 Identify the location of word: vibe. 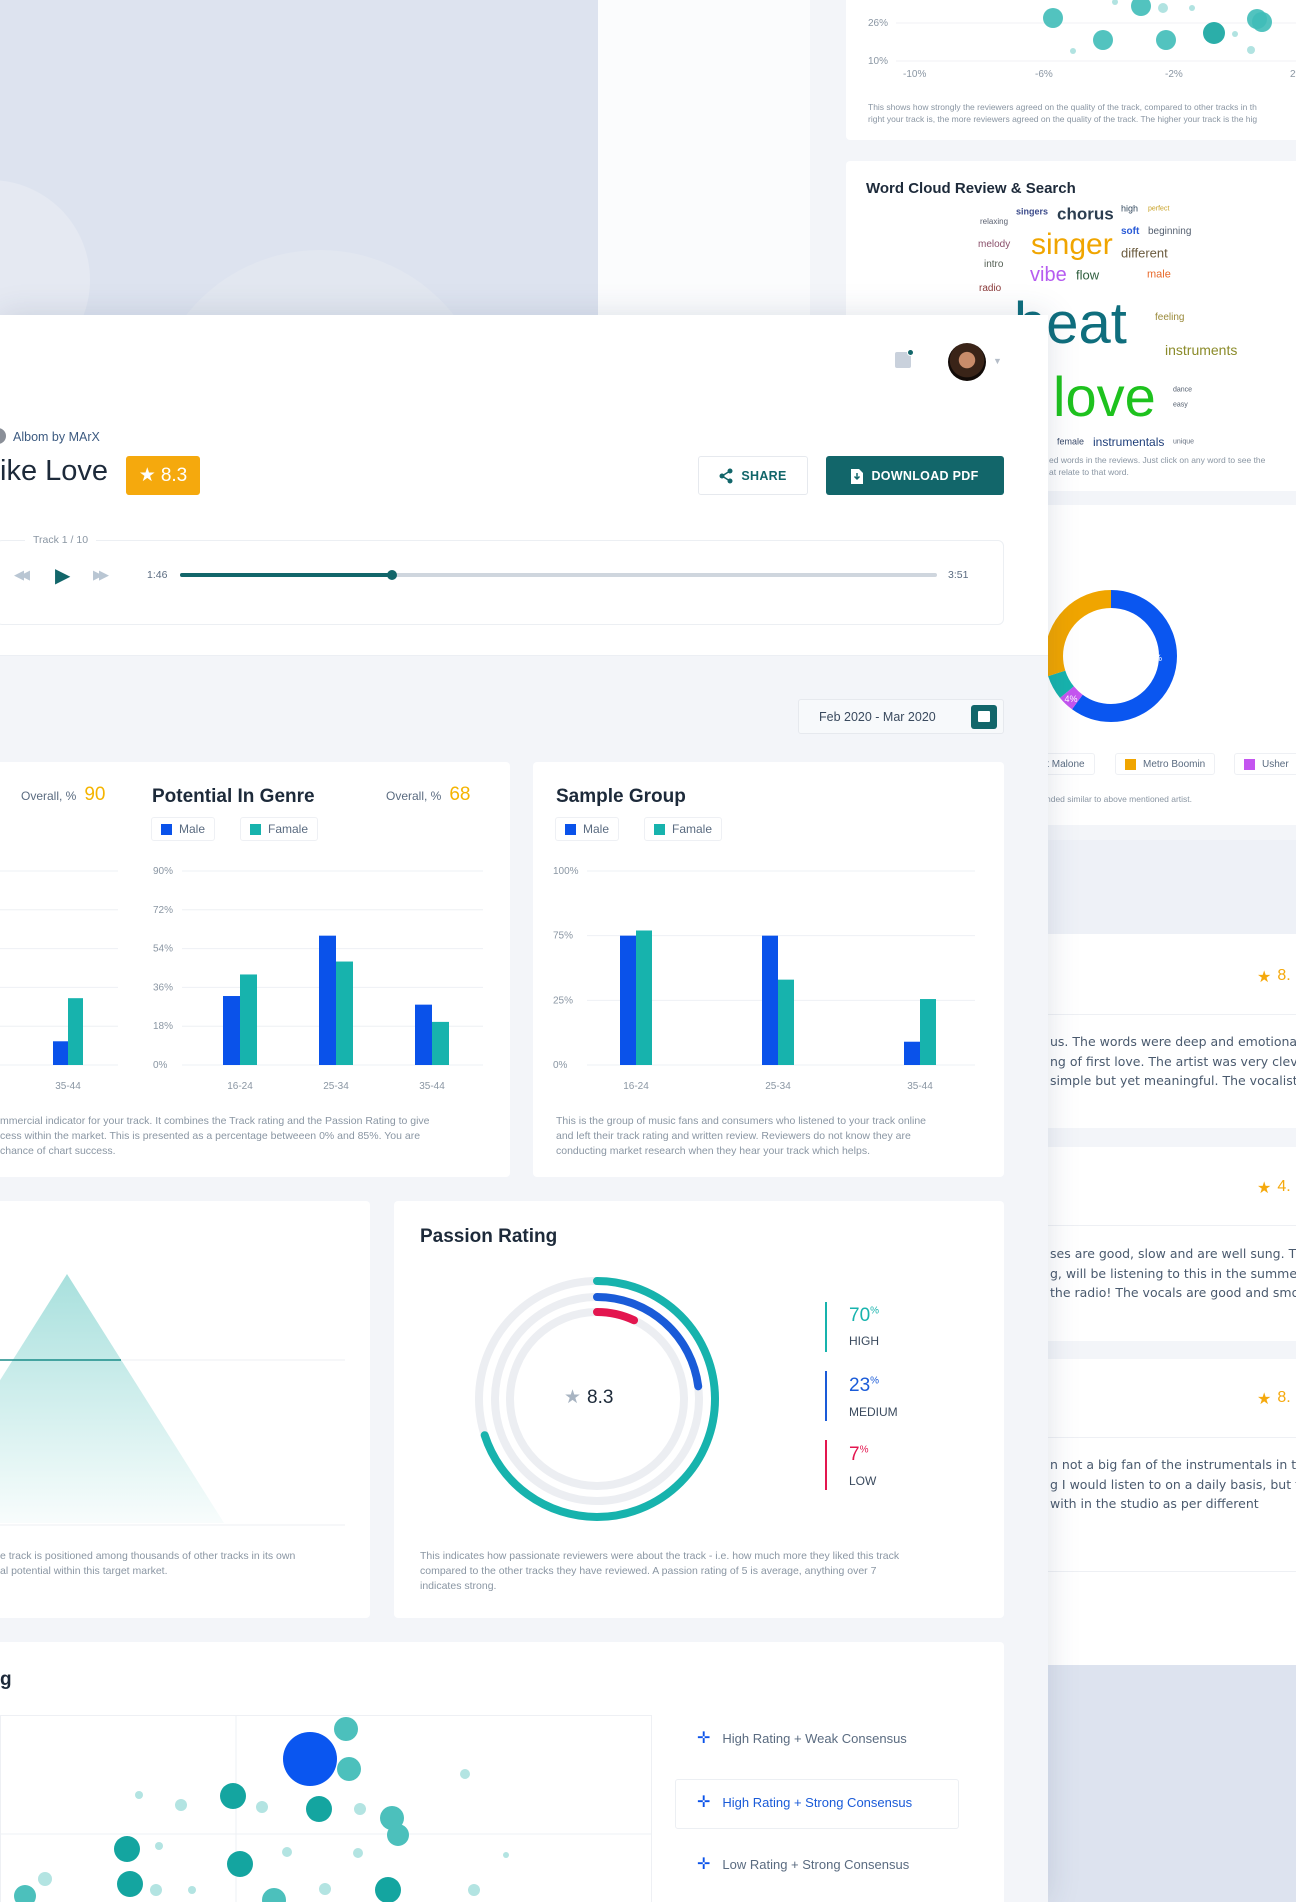
(1048, 275).